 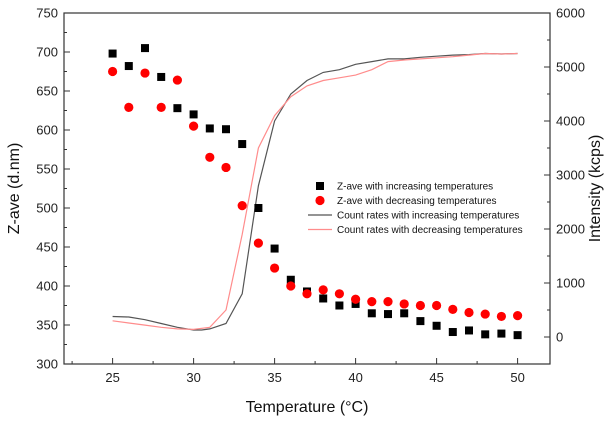 I want to click on y-tick-label: 650, so click(x=47, y=91).